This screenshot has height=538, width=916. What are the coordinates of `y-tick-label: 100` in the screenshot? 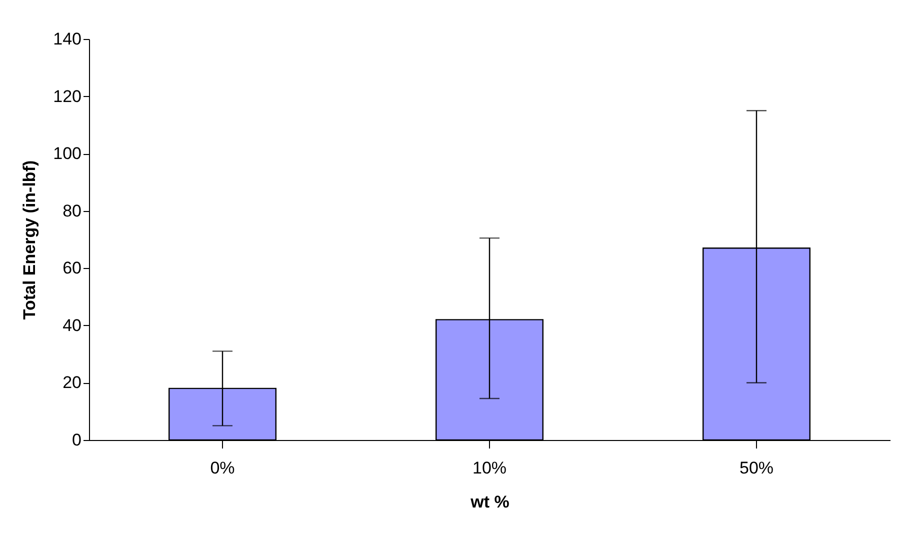 It's located at (67, 154).